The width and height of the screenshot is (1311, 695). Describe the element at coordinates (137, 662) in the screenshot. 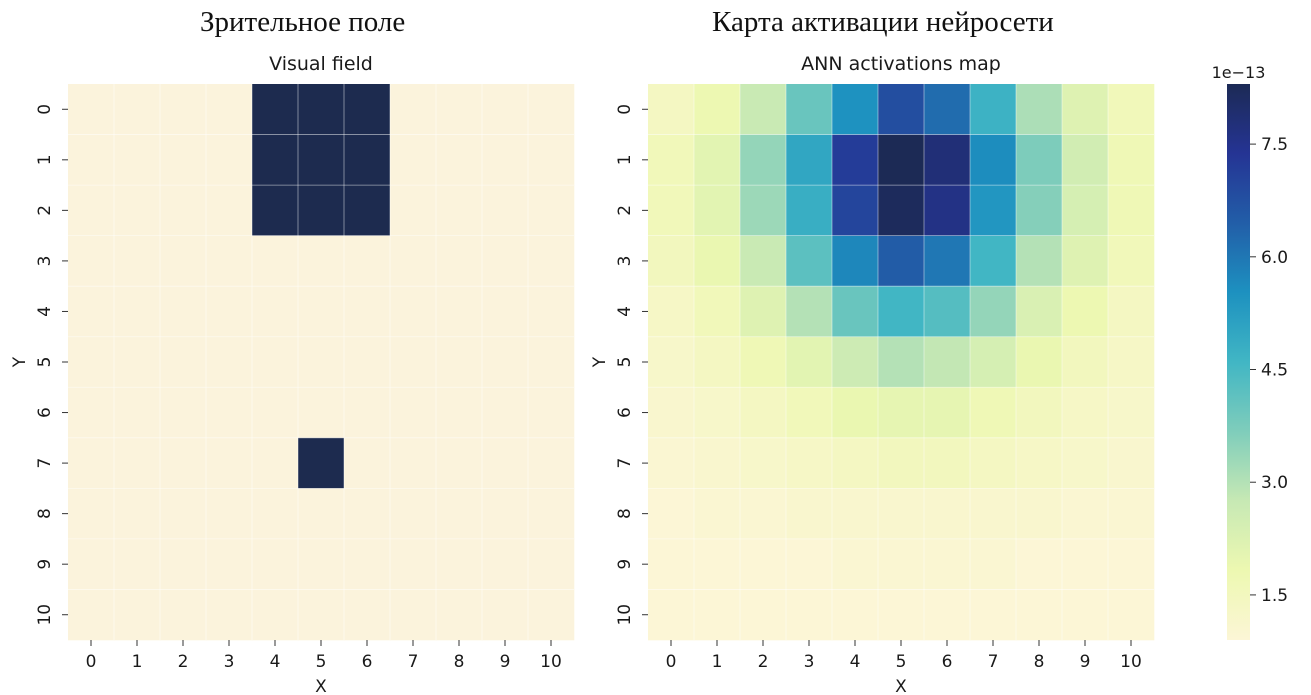

I see `x-tick-label: 1` at that location.